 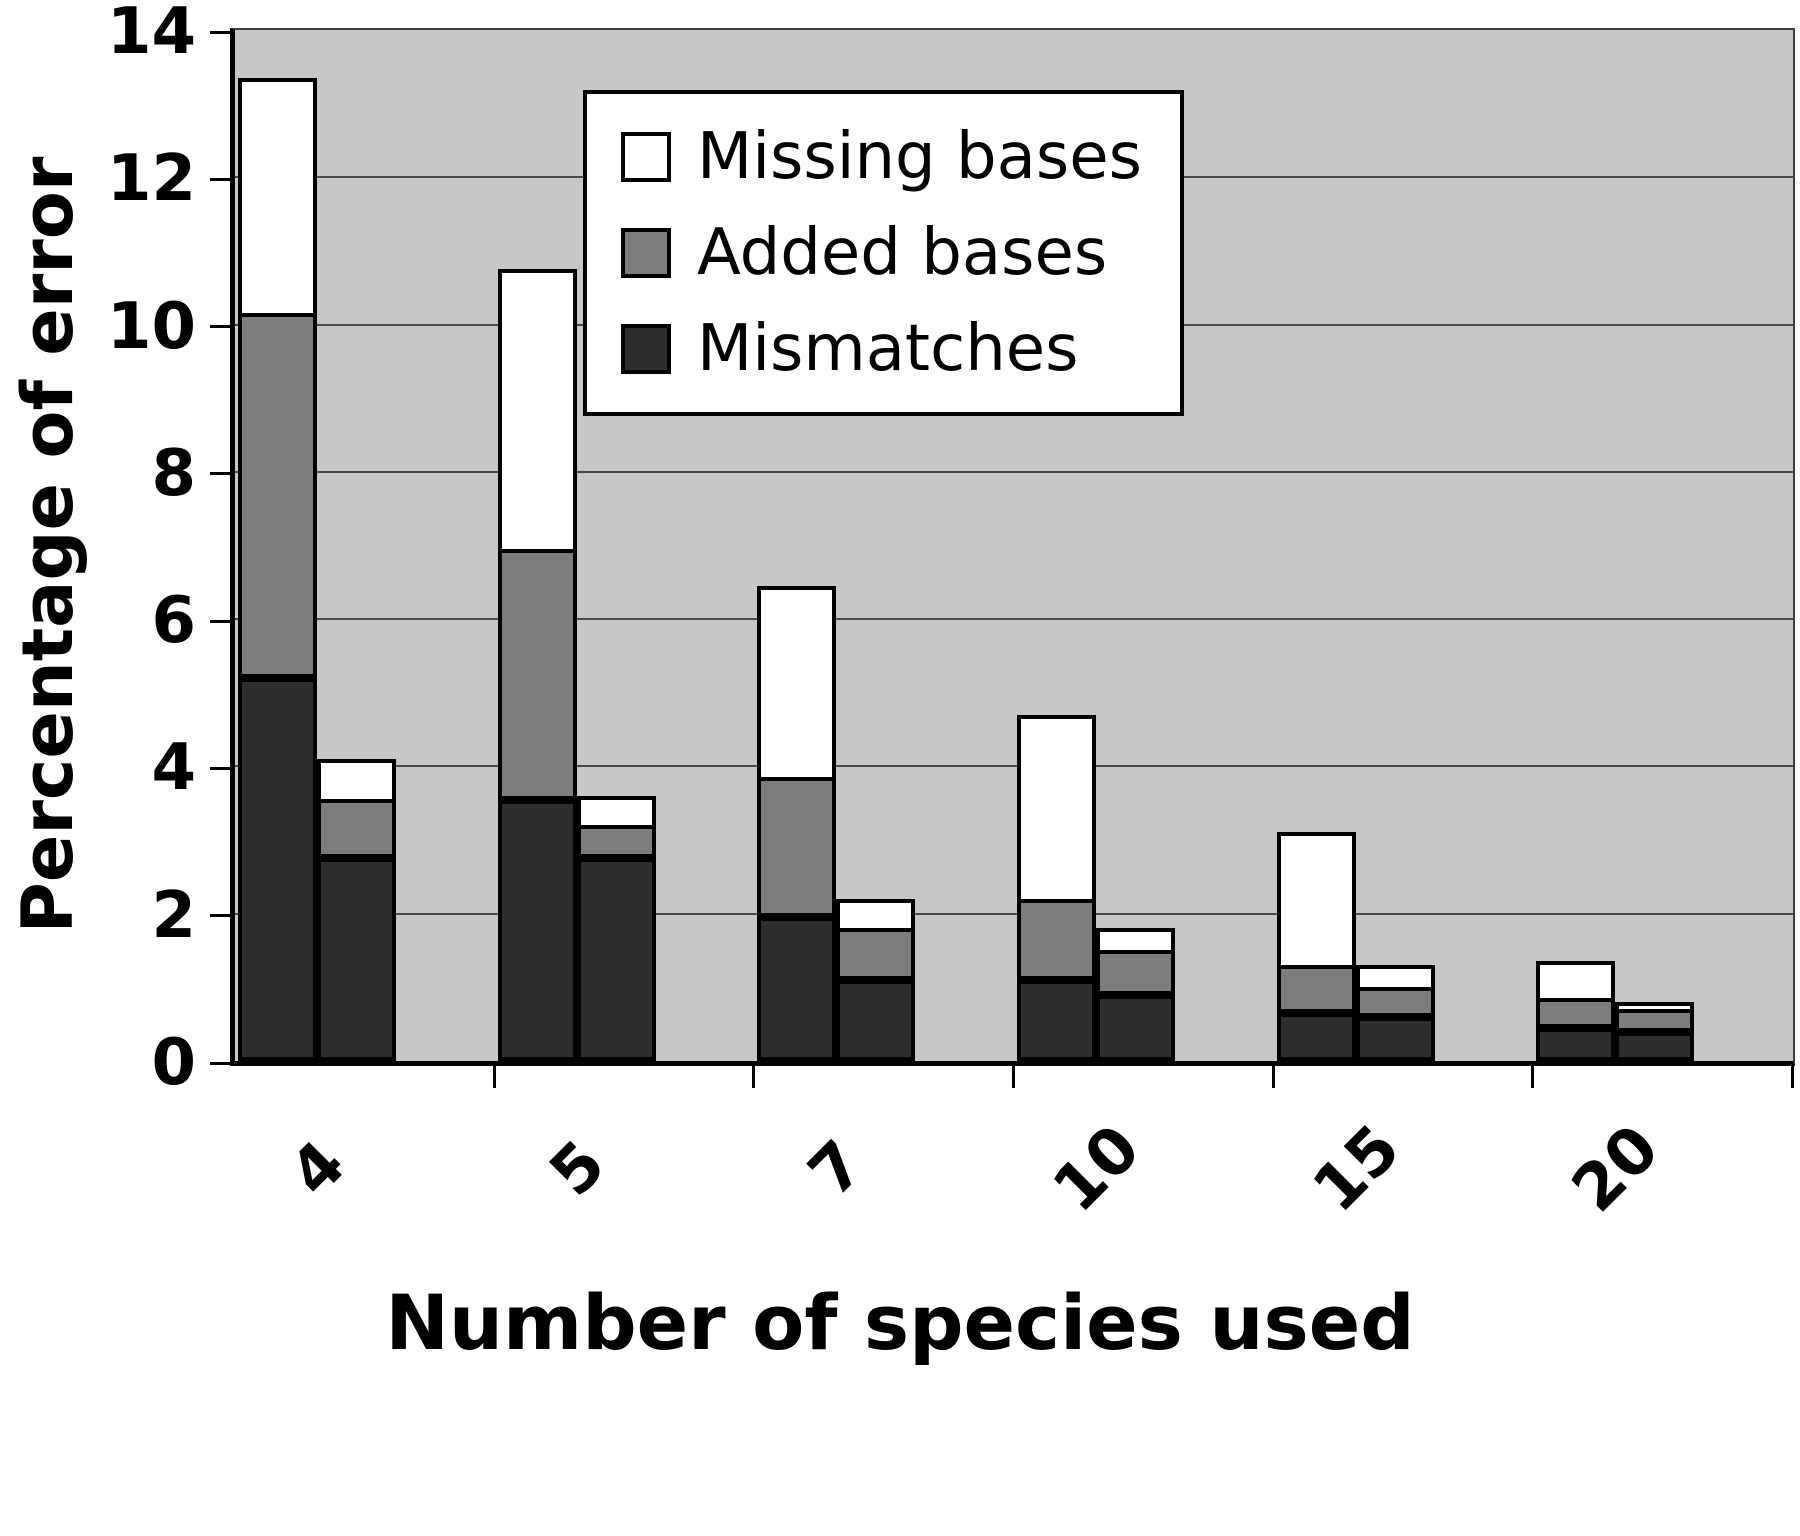 I want to click on legend-label: Added bases, so click(x=902, y=253).